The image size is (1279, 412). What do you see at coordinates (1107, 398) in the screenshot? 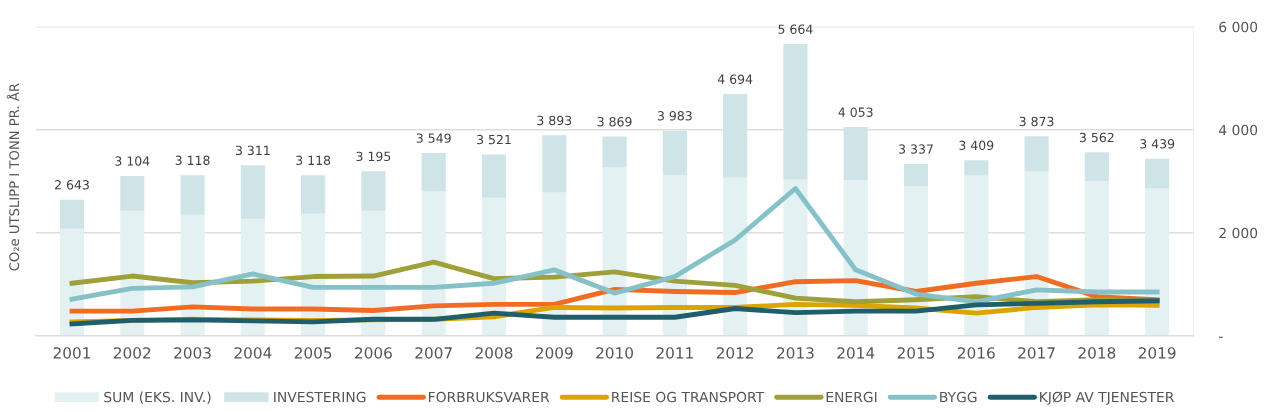
I see `legend-label: KJØP AV TJENESTER` at bounding box center [1107, 398].